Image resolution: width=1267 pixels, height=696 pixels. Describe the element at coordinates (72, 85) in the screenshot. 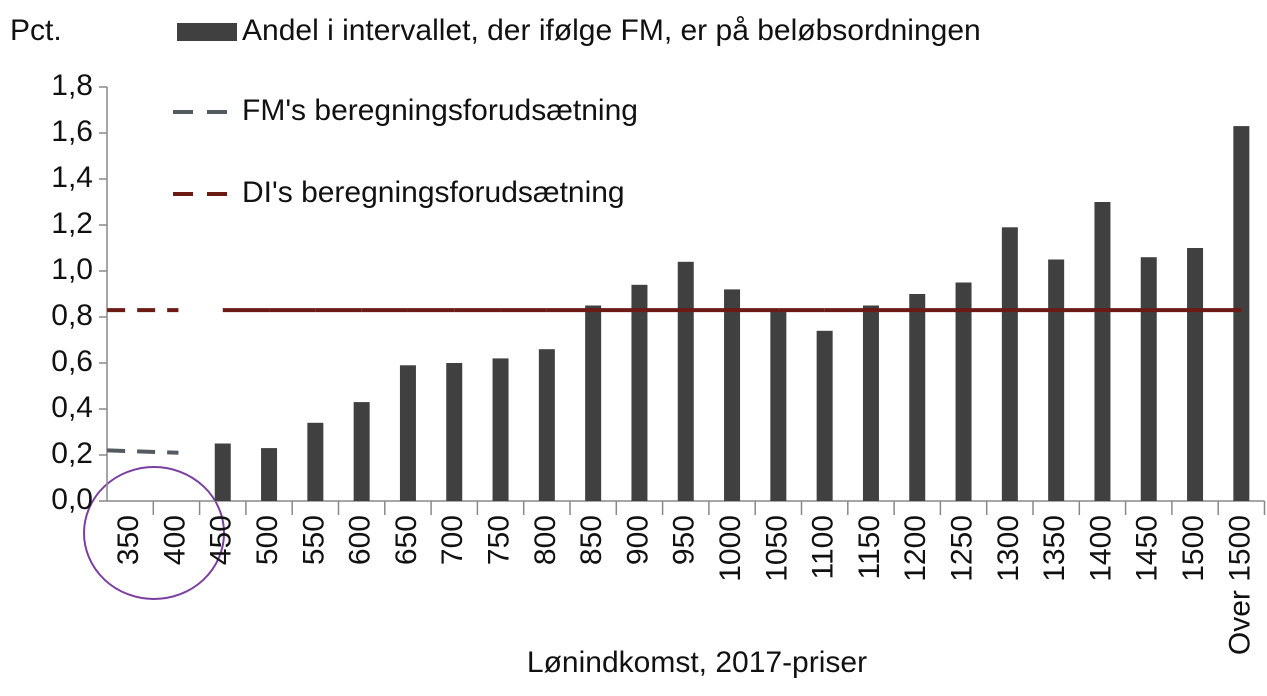

I see `y-tick-label: 1,8` at that location.